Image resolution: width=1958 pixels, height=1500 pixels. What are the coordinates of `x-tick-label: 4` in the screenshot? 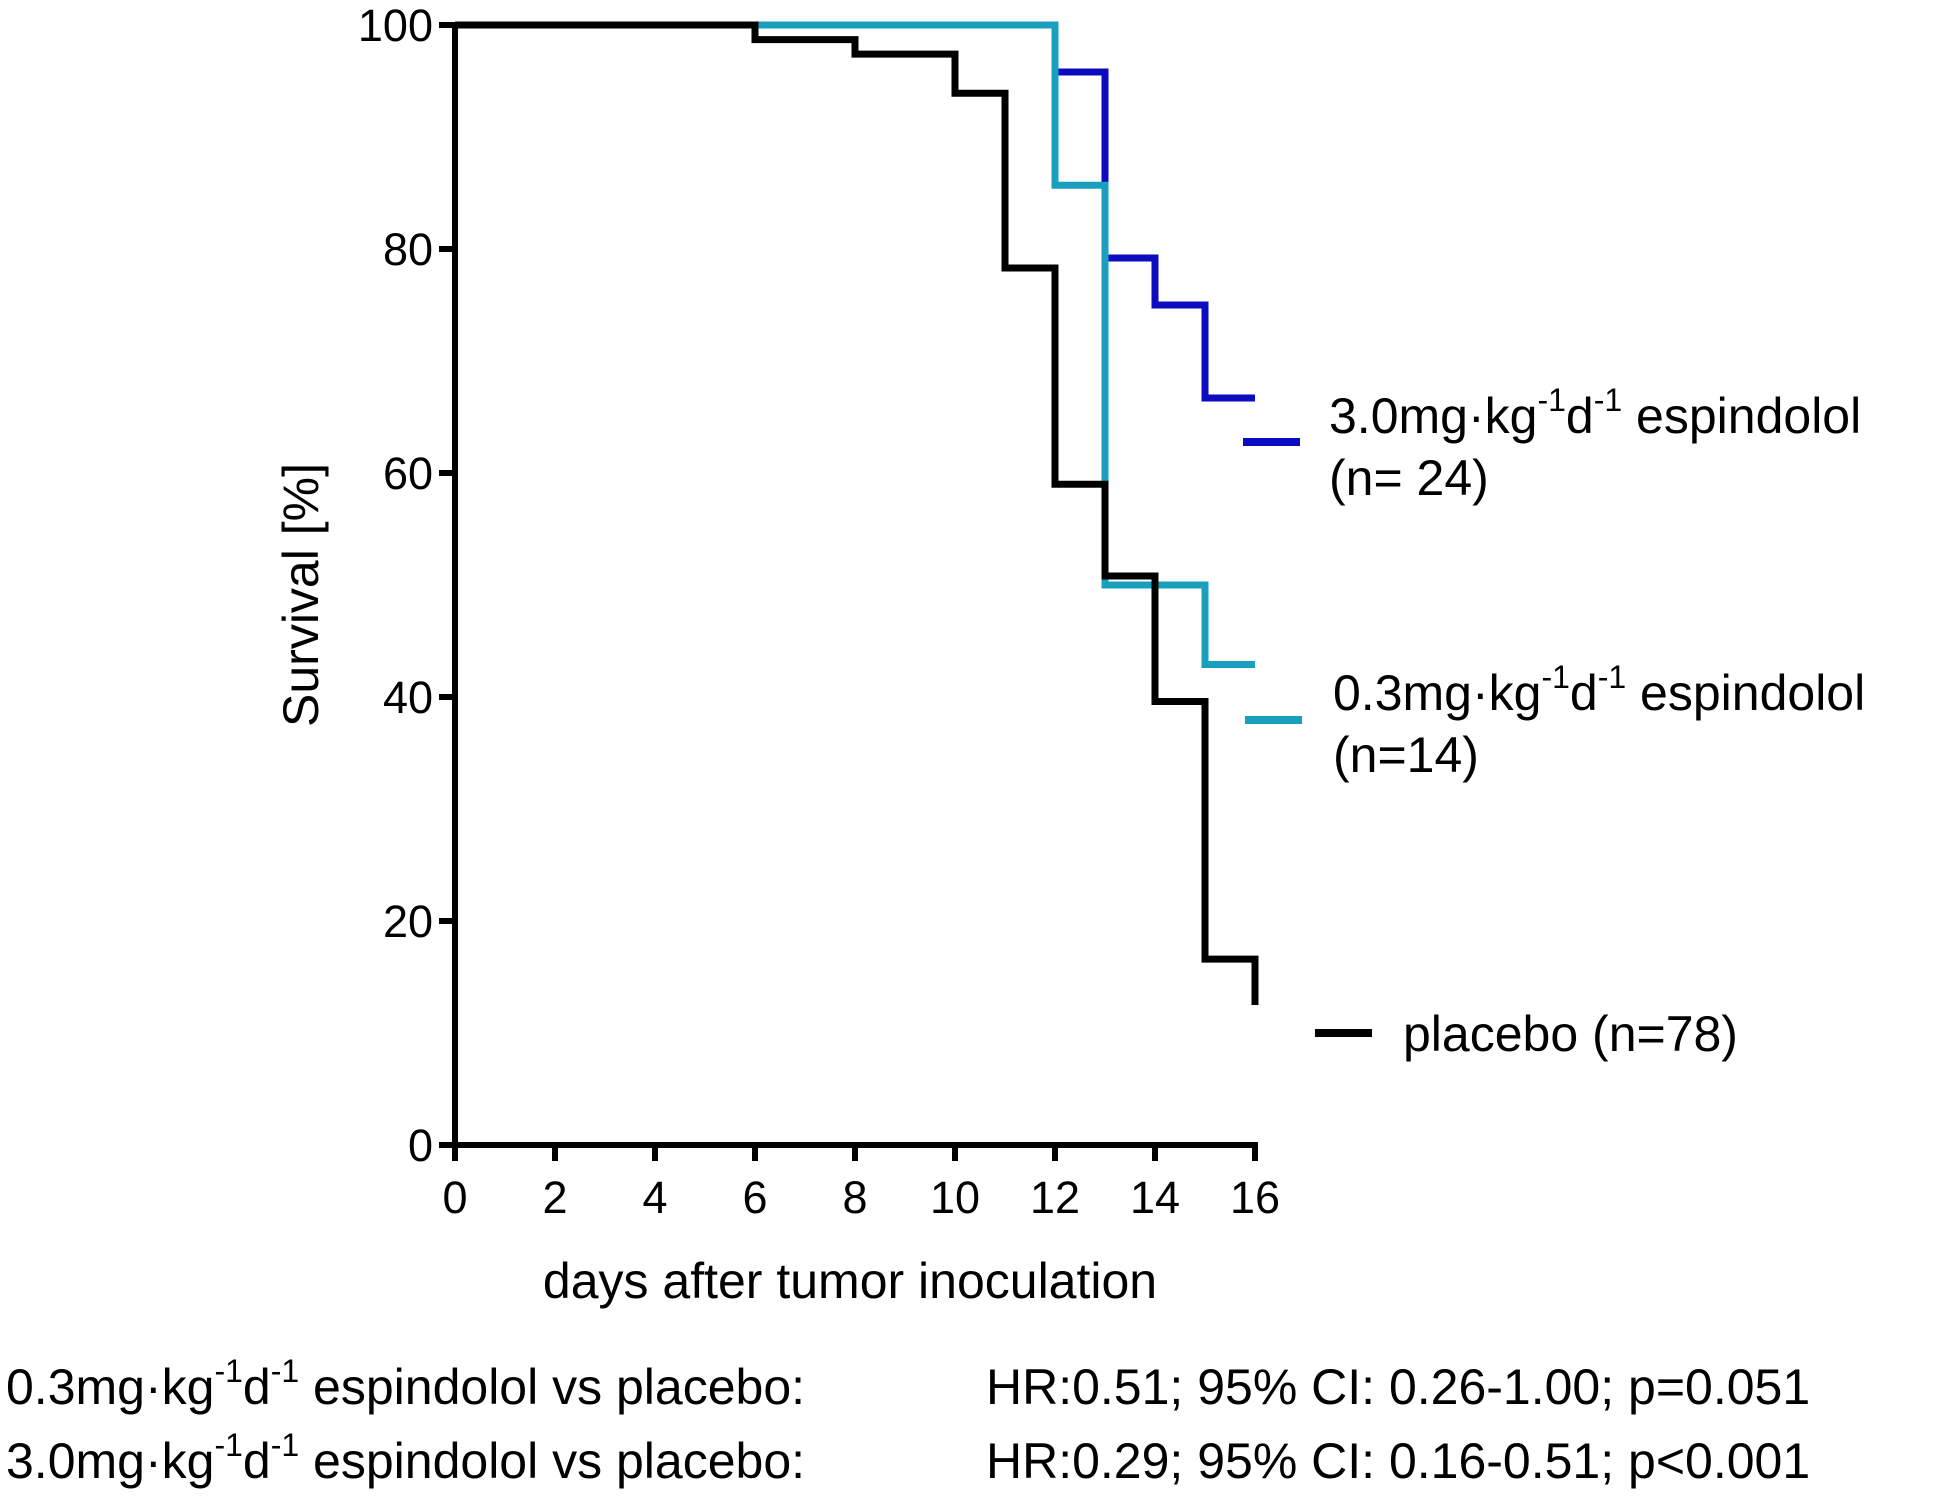 It's located at (654, 1197).